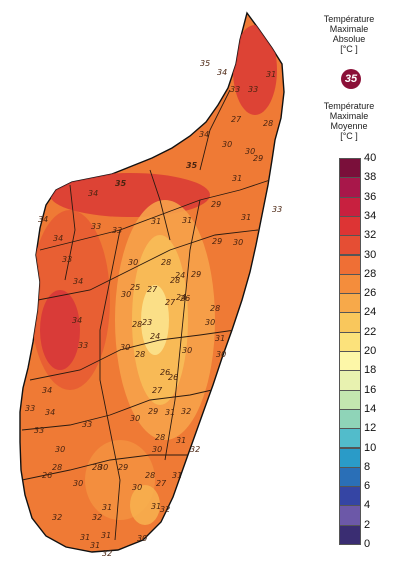  I want to click on colorbar-tick-label: 36, so click(370, 196).